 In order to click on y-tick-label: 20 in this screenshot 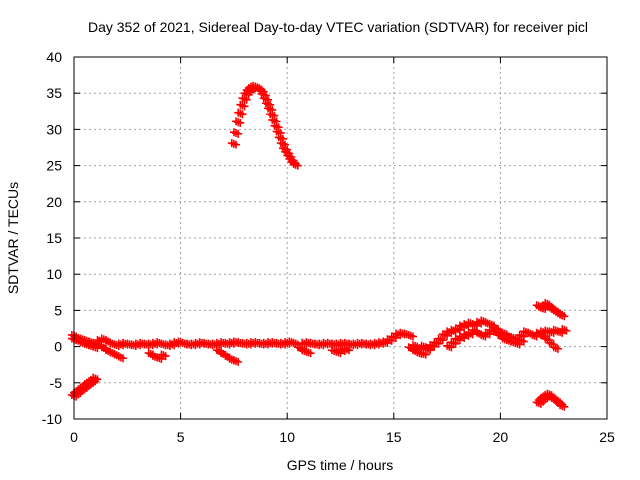, I will do `click(54, 202)`.